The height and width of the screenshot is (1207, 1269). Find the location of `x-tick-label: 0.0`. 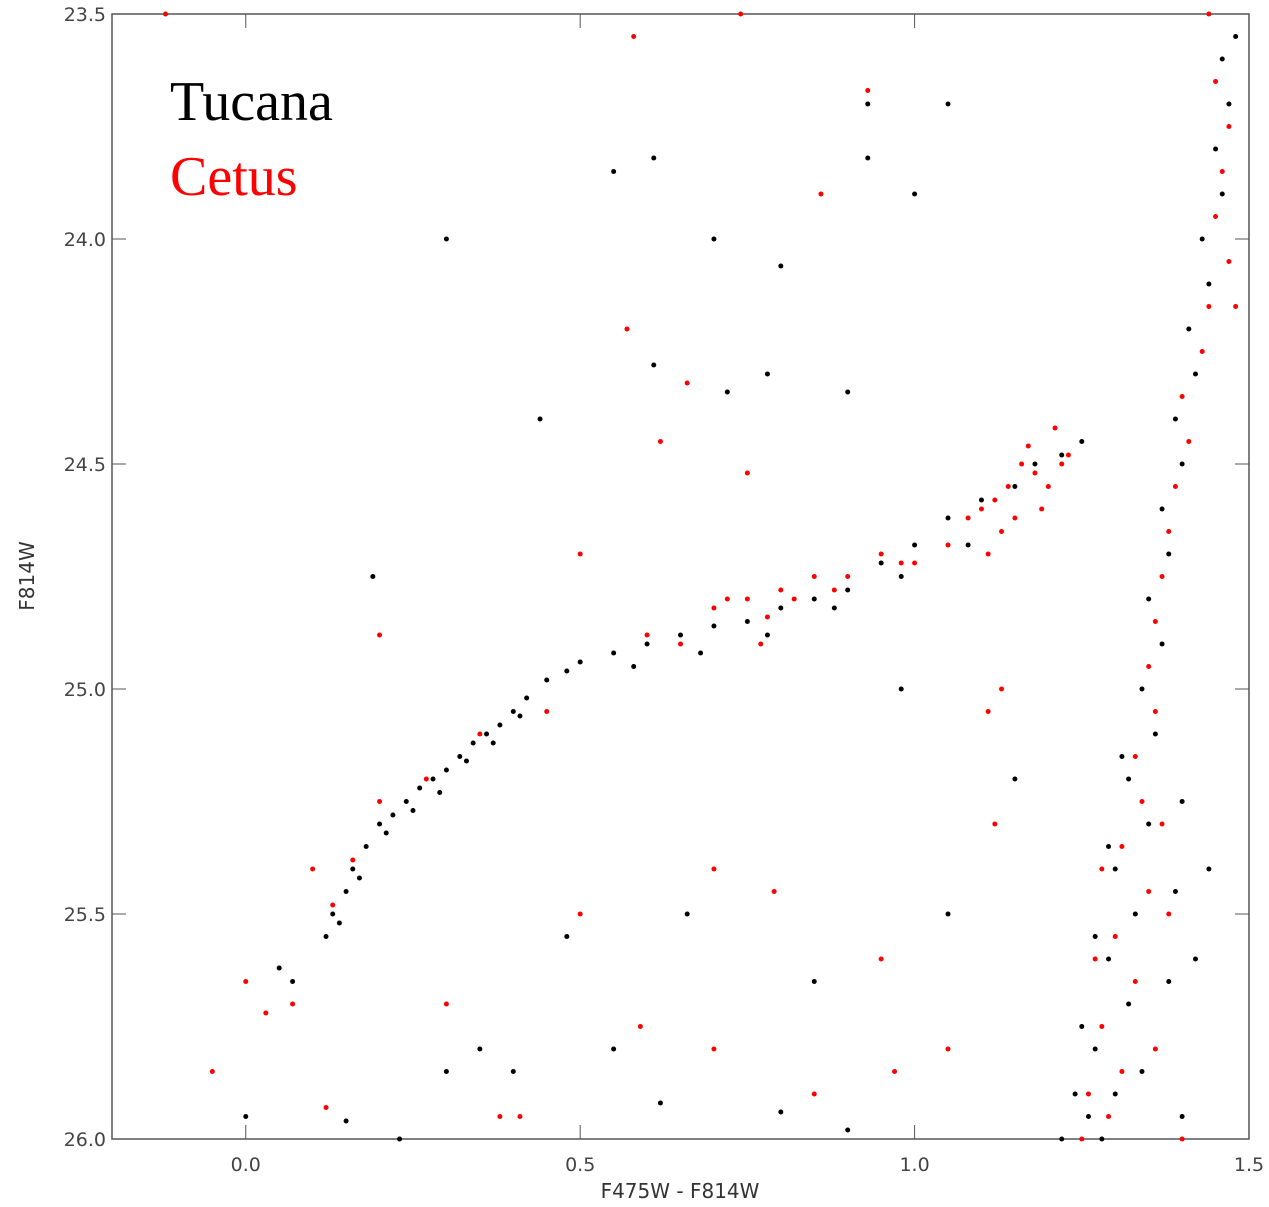

x-tick-label: 0.0 is located at coordinates (246, 1165).